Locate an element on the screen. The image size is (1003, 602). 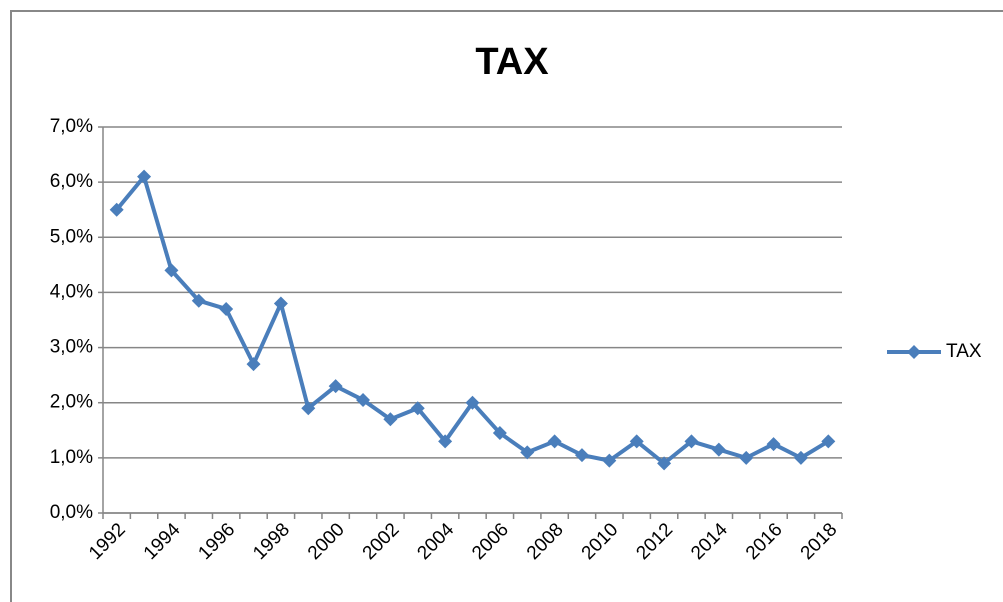
y-tick-label: 3,0% is located at coordinates (71, 347).